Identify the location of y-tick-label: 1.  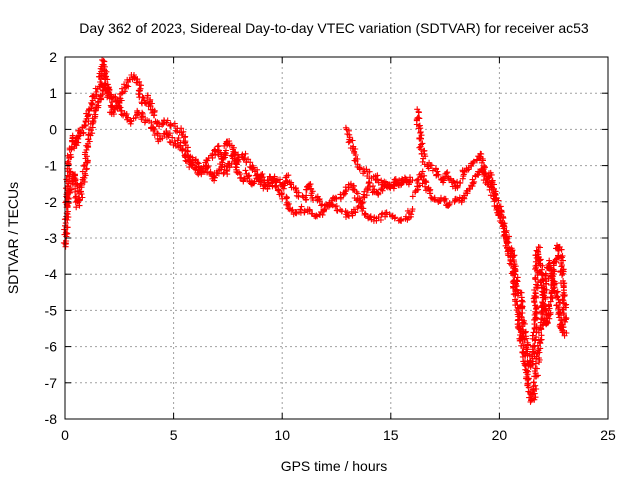
(53, 93).